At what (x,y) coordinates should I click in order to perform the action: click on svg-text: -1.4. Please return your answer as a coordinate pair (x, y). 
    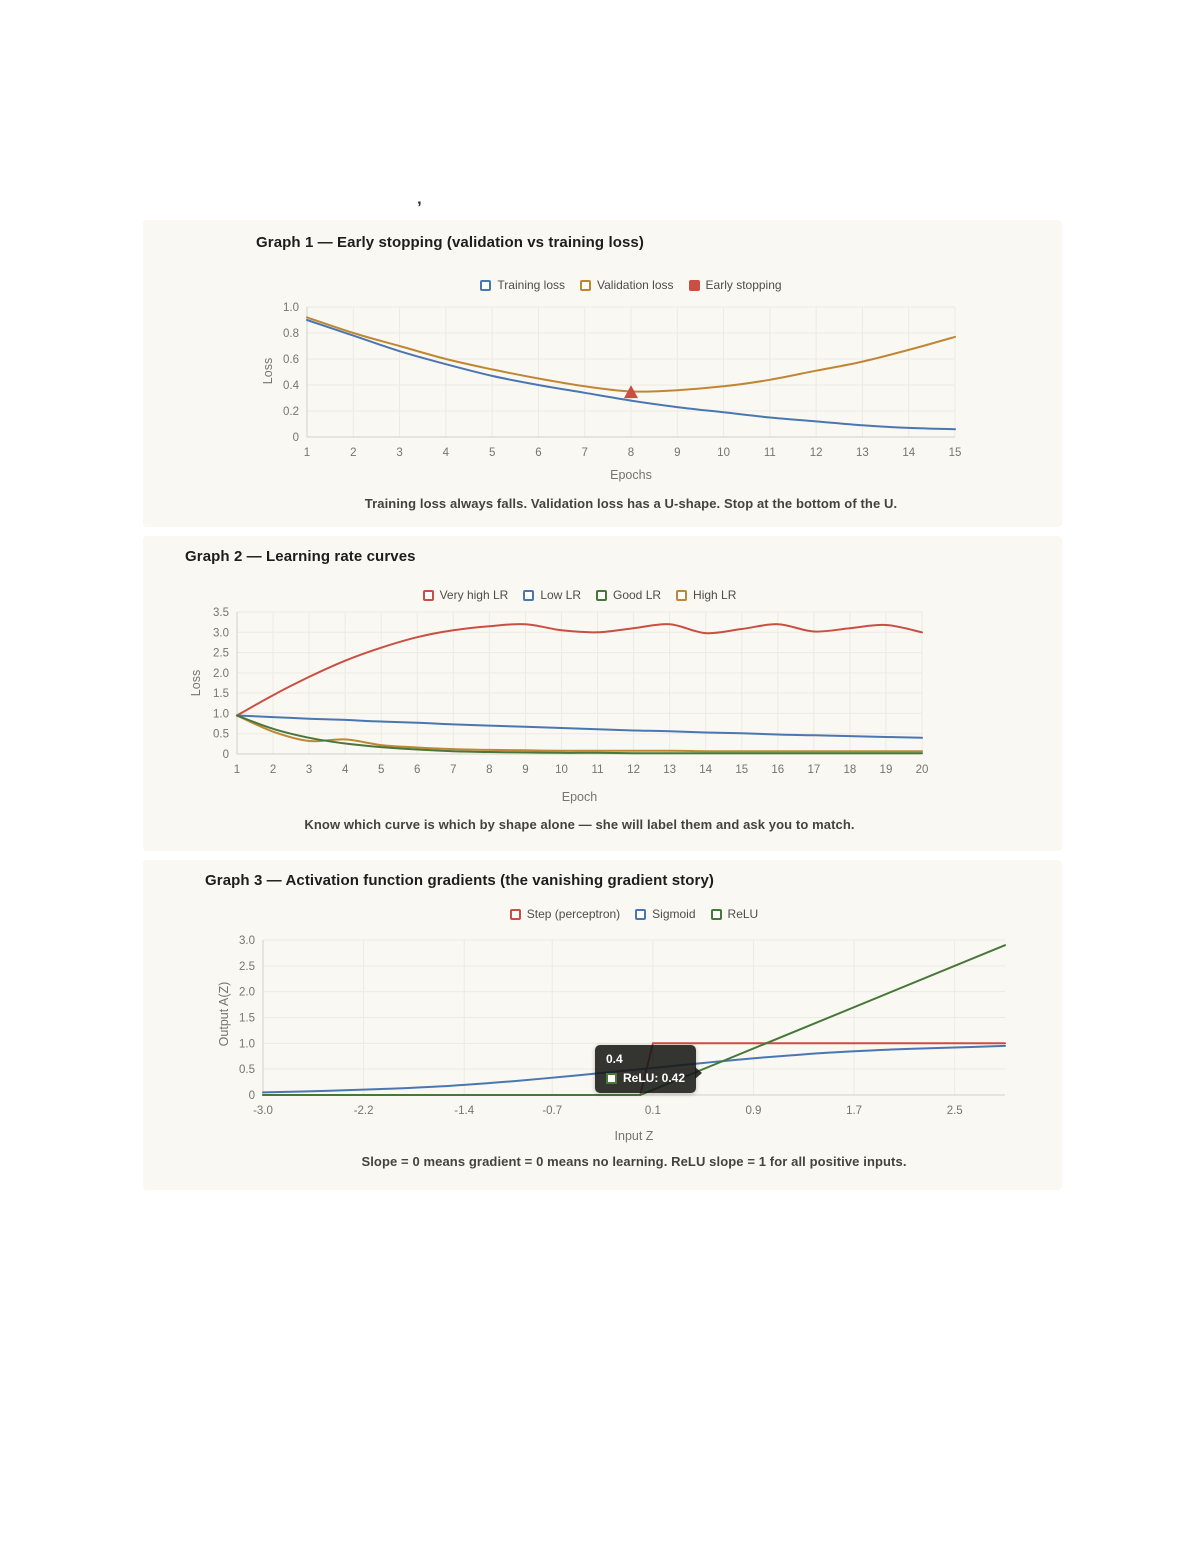
    Looking at the image, I should click on (464, 1111).